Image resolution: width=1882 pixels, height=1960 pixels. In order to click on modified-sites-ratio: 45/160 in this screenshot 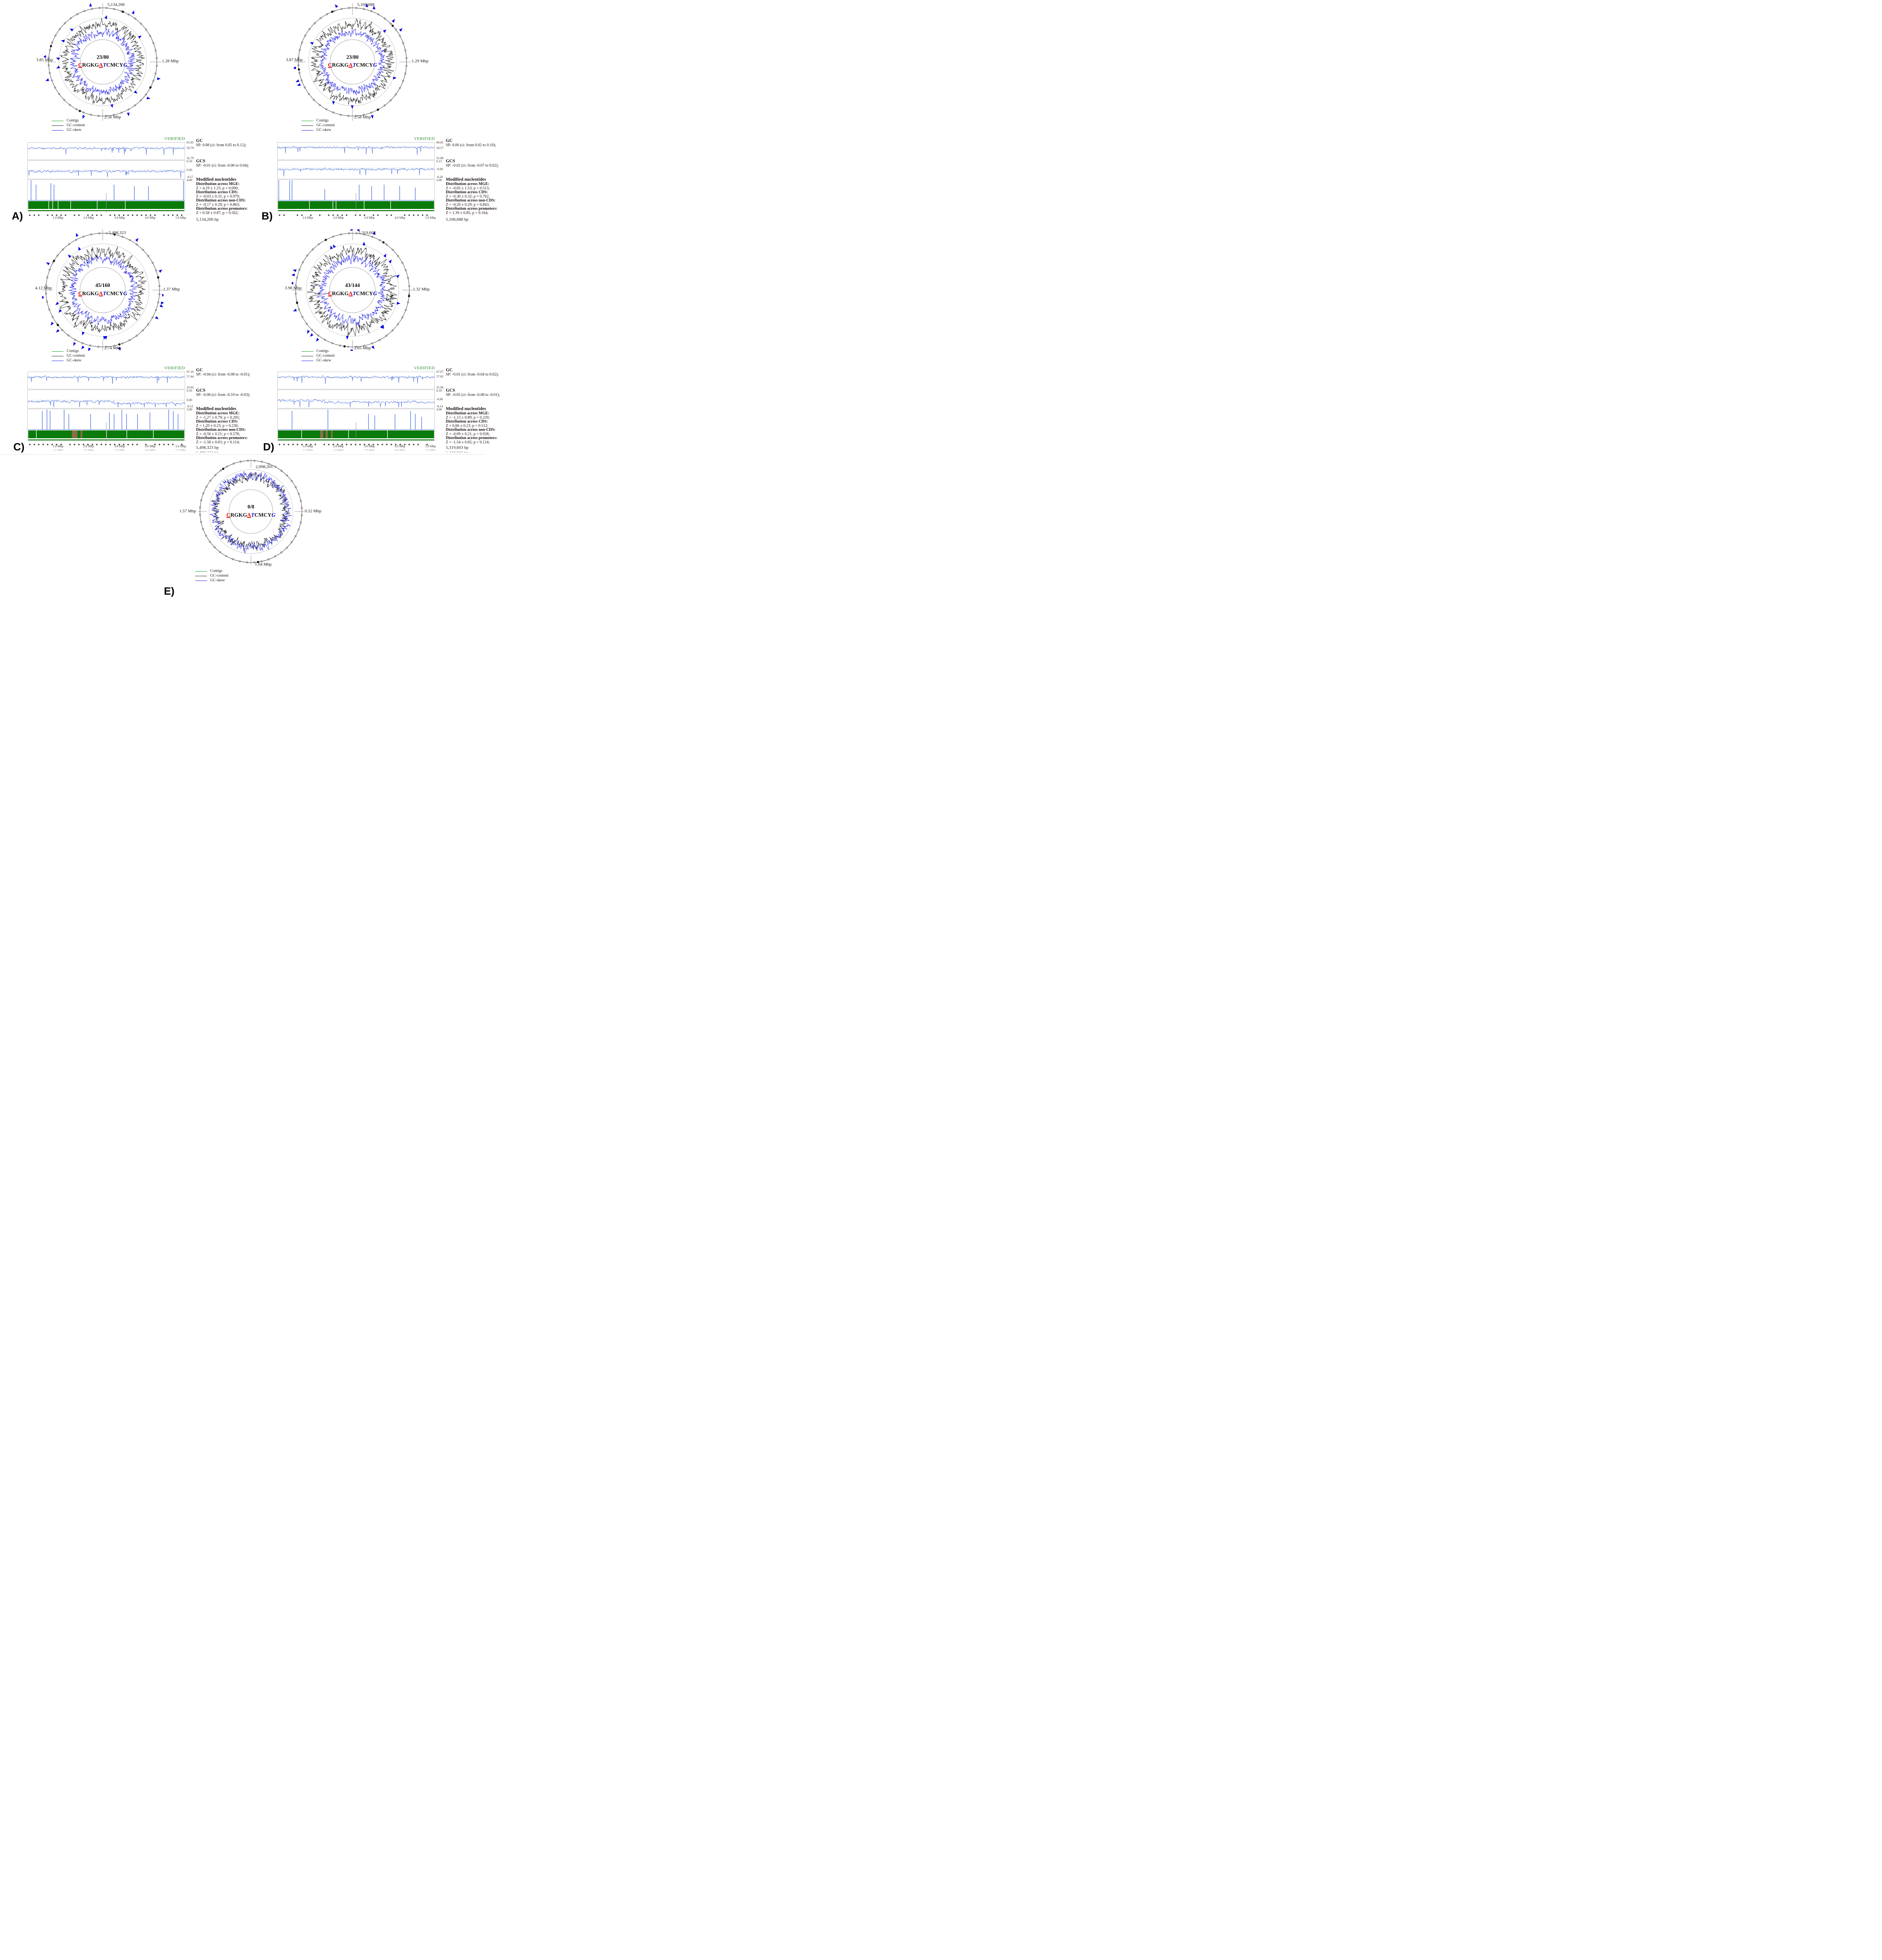, I will do `click(103, 285)`.